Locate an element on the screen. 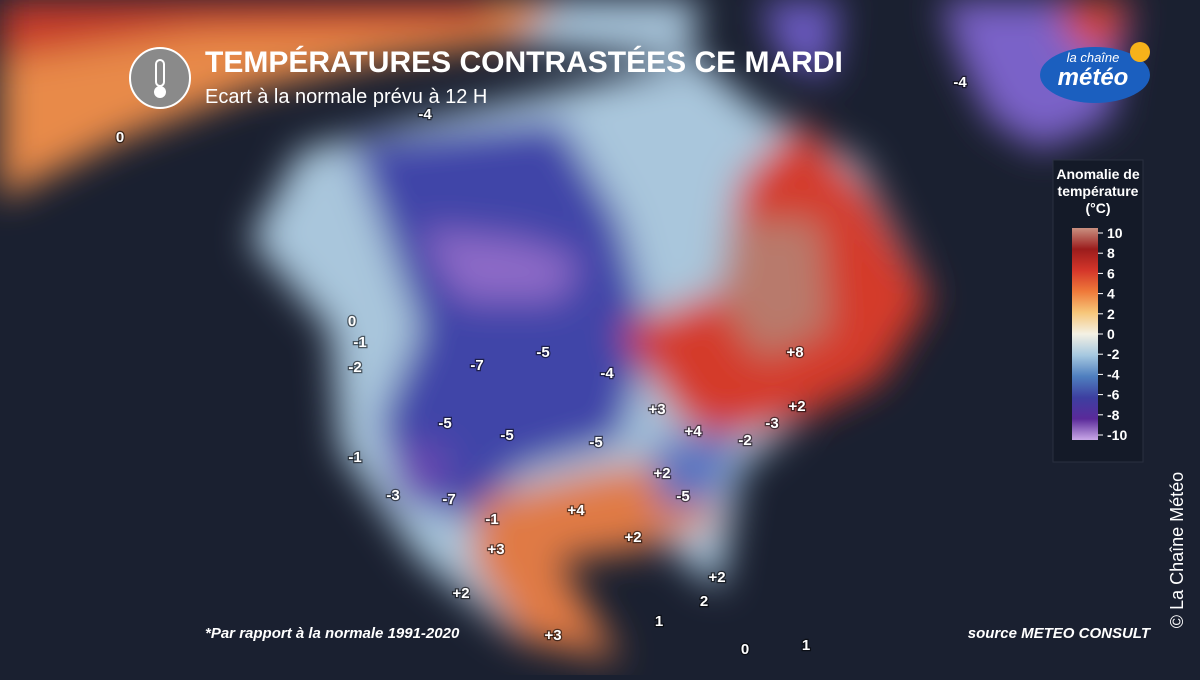  logo-text: météo is located at coordinates (1093, 77).